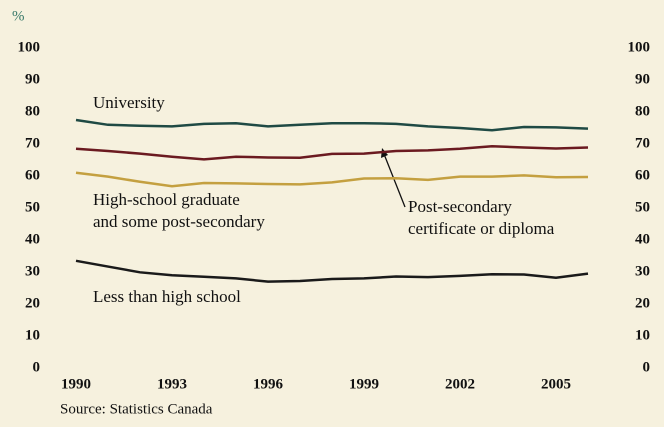  What do you see at coordinates (18, 16) in the screenshot?
I see `y-axis-label: %` at bounding box center [18, 16].